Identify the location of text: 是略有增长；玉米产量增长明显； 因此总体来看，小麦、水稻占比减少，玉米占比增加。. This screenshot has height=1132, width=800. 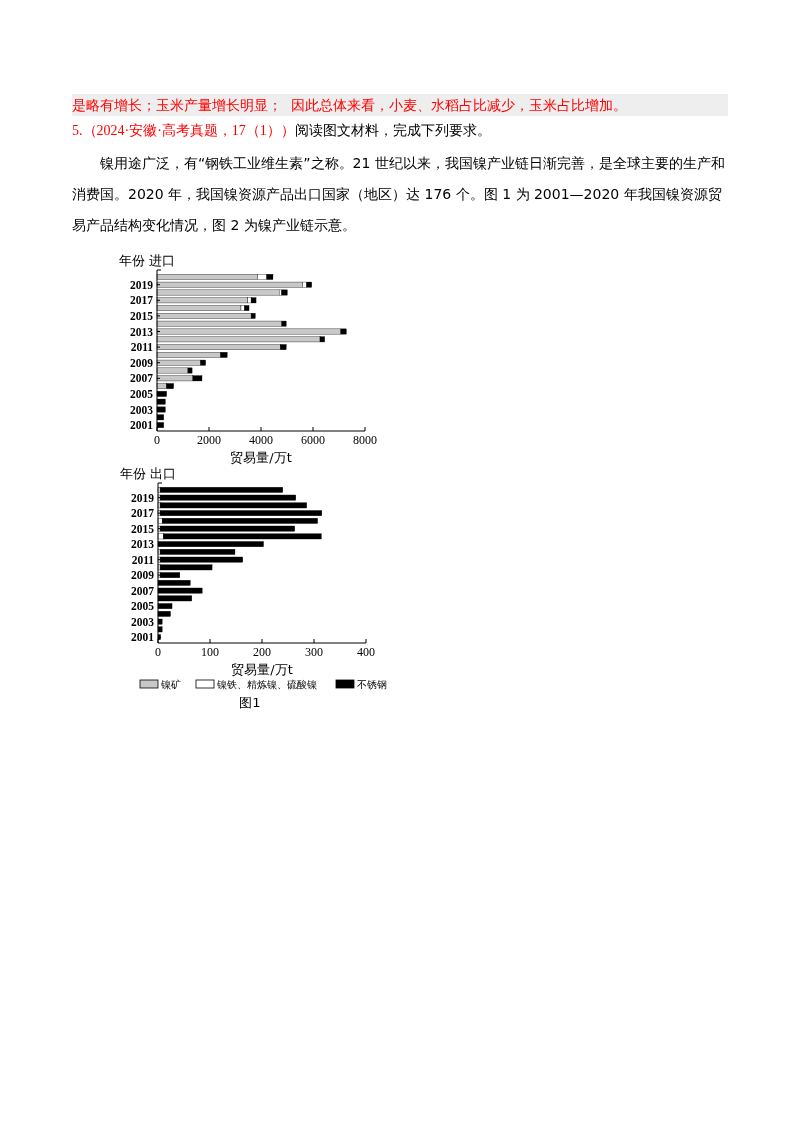
(400, 105).